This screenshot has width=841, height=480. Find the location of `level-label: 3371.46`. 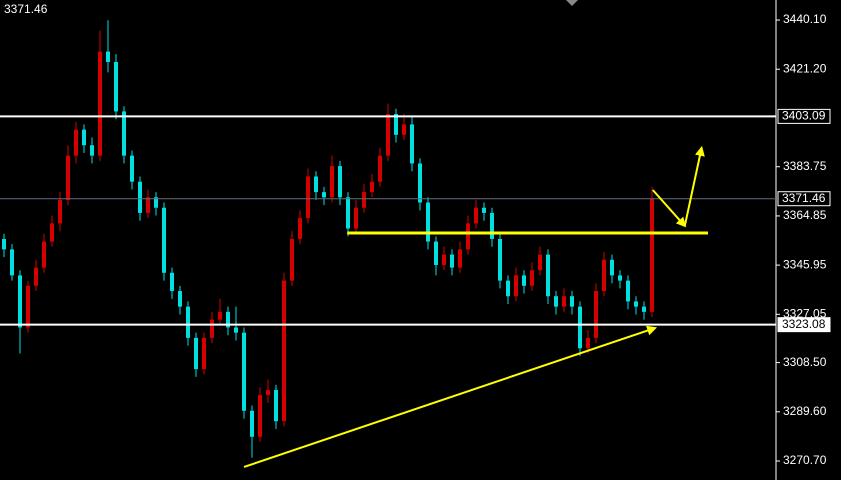

level-label: 3371.46 is located at coordinates (804, 198).